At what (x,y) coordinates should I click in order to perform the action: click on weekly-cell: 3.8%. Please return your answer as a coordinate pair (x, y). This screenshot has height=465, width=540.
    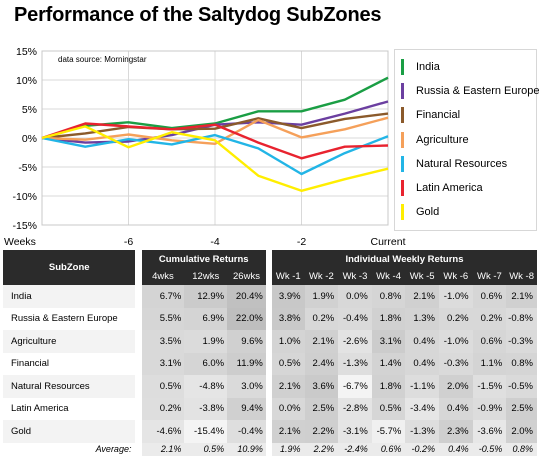
    Looking at the image, I should click on (288, 318).